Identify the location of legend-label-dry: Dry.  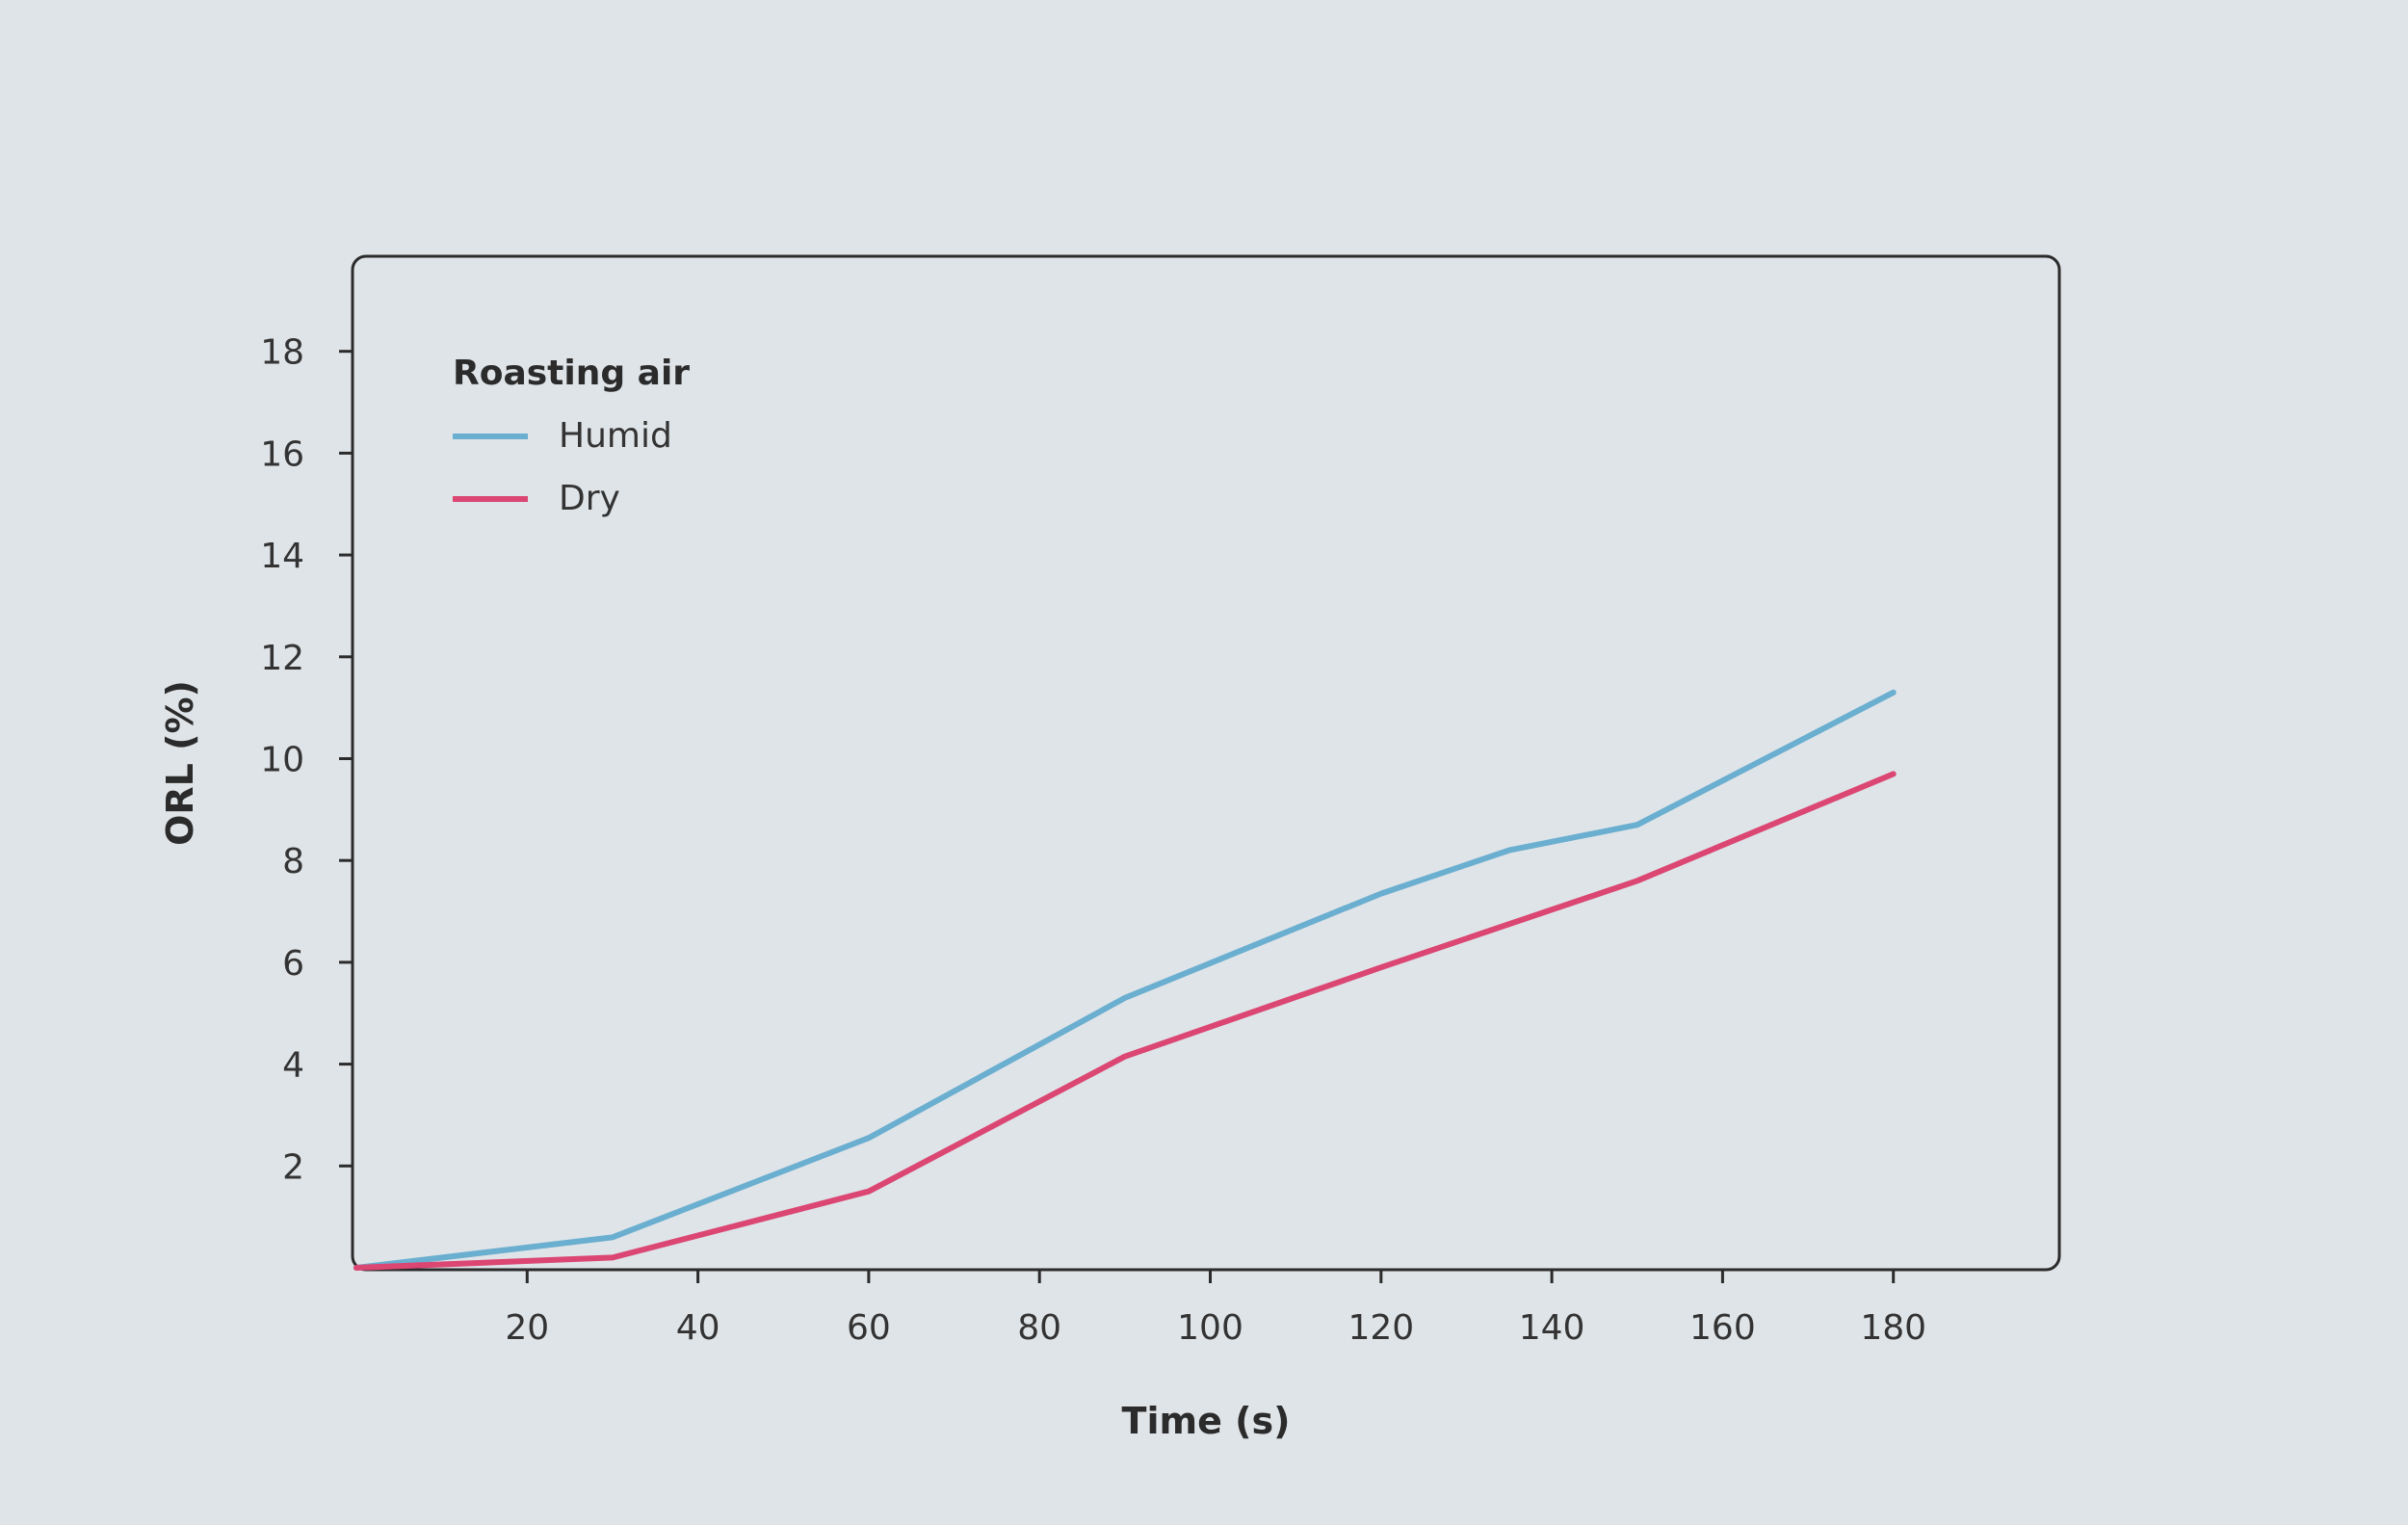
(589, 498).